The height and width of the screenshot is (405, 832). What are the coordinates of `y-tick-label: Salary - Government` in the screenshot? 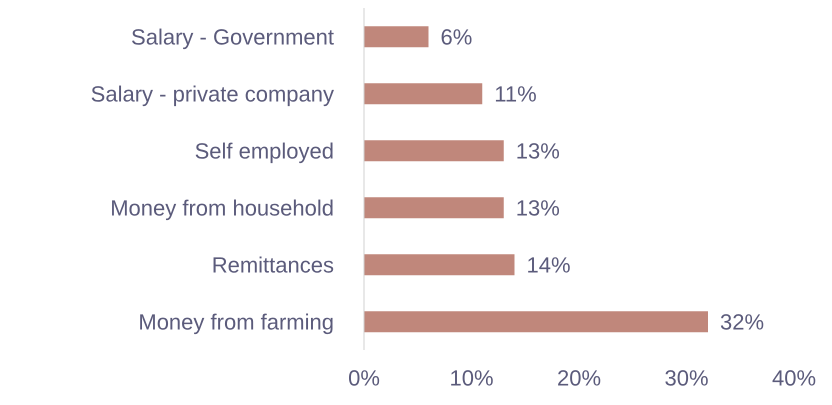 It's located at (232, 37).